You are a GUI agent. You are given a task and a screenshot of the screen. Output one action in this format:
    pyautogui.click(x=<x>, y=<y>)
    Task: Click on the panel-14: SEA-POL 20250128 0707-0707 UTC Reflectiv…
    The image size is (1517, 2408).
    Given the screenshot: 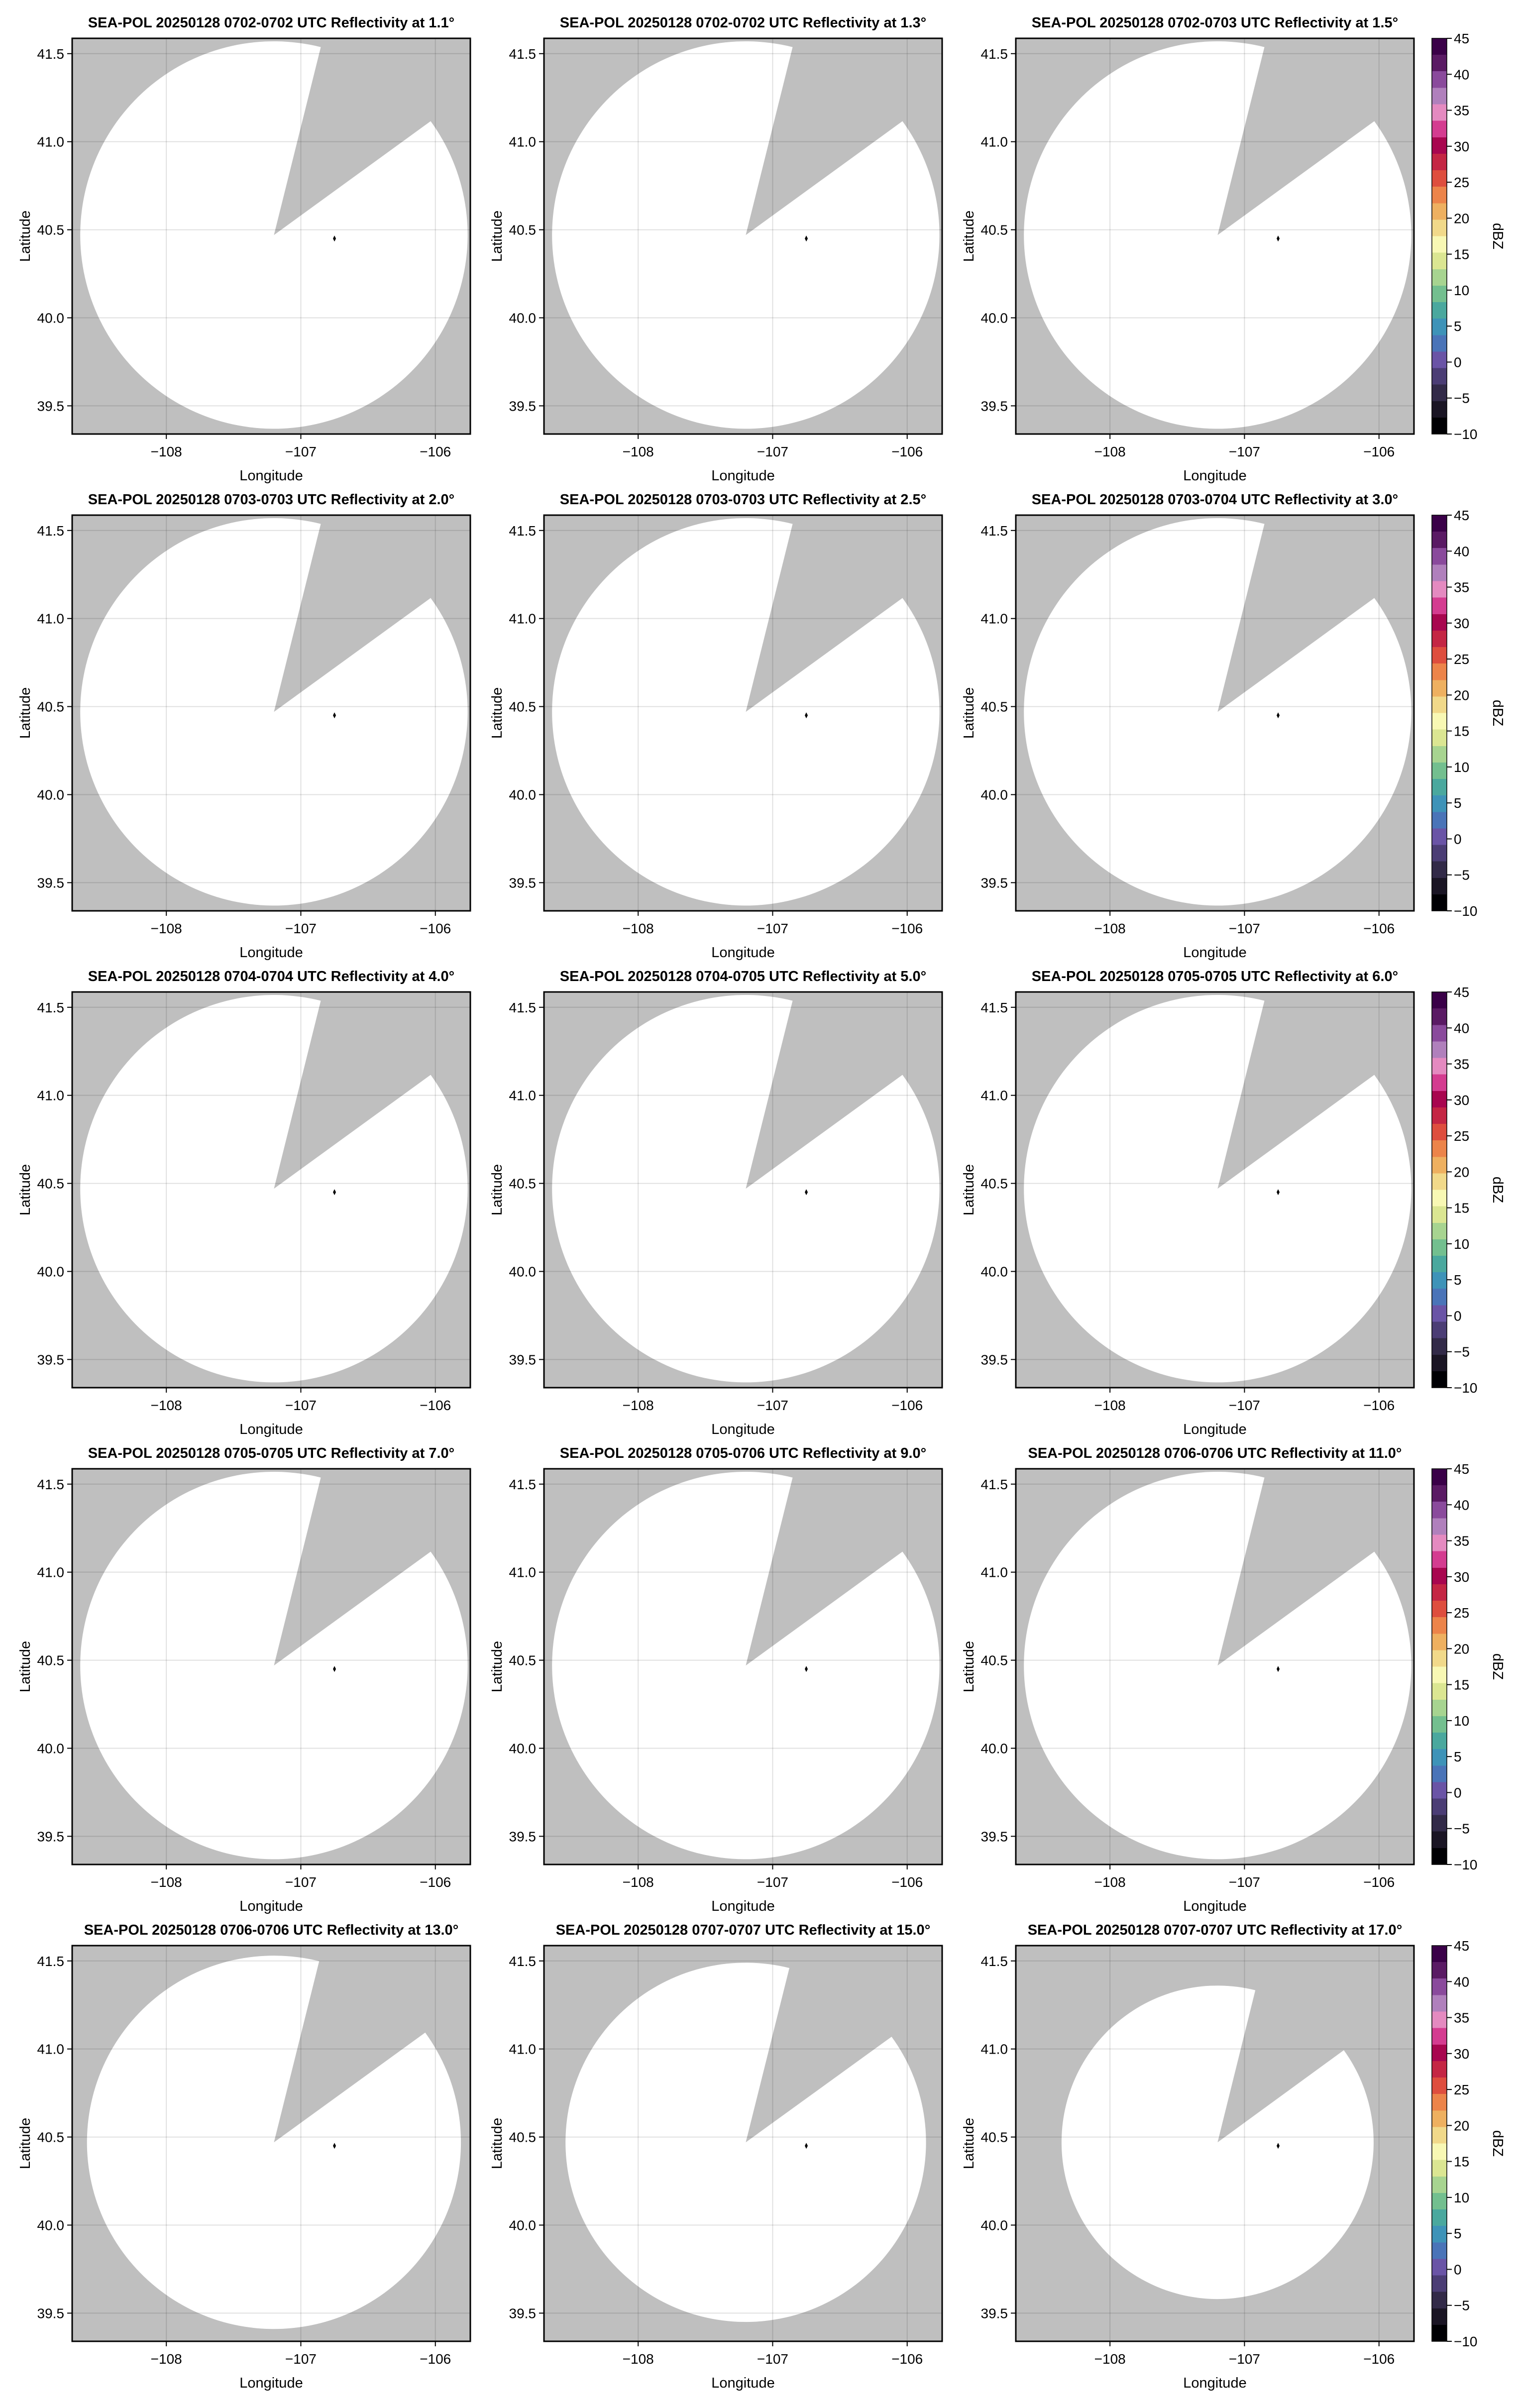 What is the action you would take?
    pyautogui.click(x=716, y=2156)
    